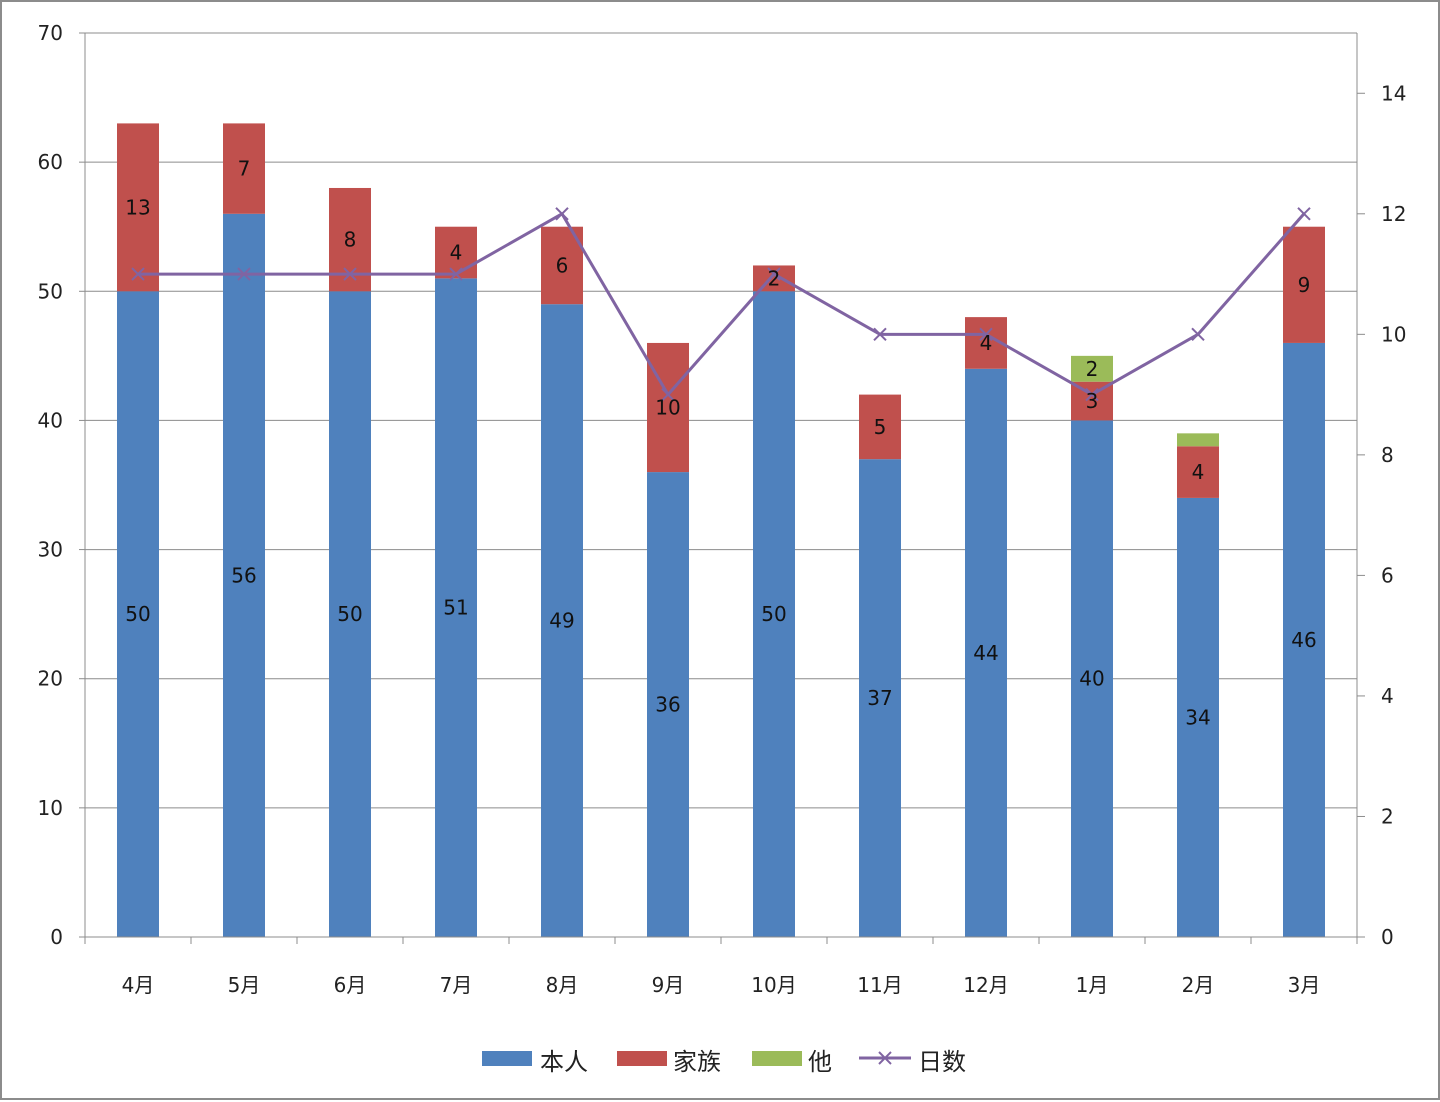 This screenshot has width=1440, height=1102. I want to click on y-right-tick-label: 2, so click(1387, 816).